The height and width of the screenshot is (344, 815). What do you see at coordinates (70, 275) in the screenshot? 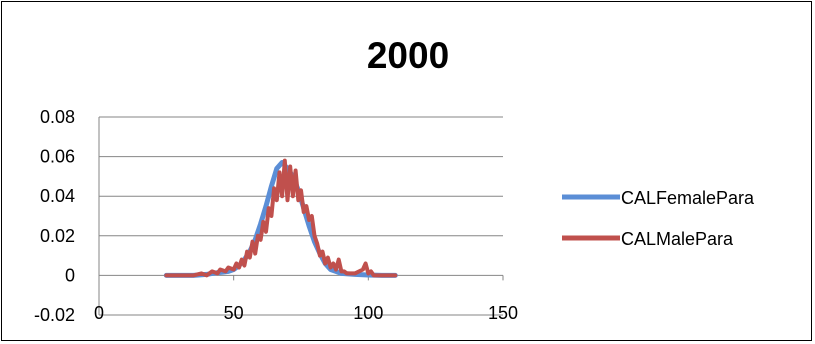
I see `y-tick-label: 0` at bounding box center [70, 275].